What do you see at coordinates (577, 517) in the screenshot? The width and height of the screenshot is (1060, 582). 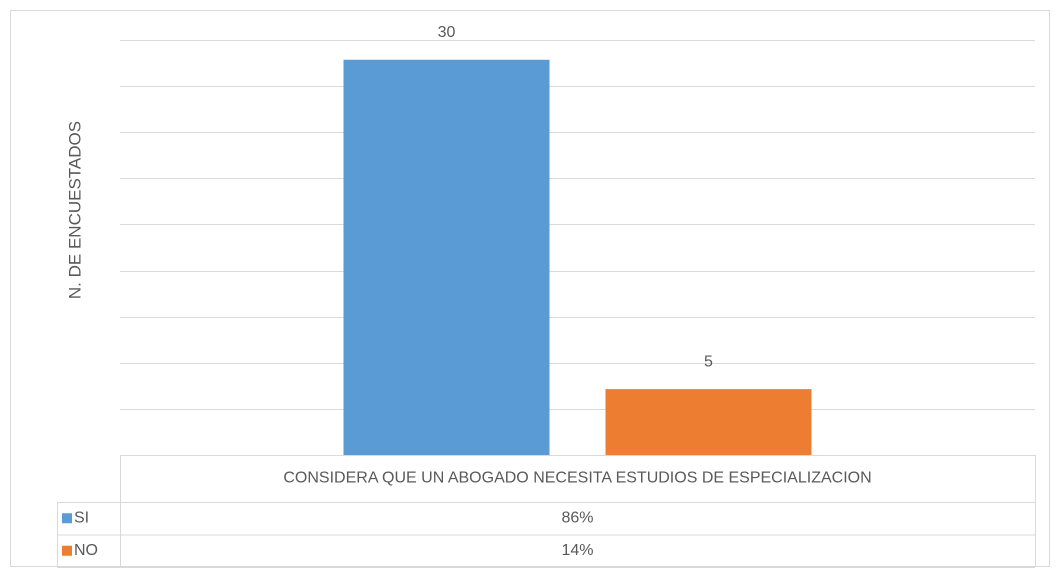 I see `table-cell: 86%` at bounding box center [577, 517].